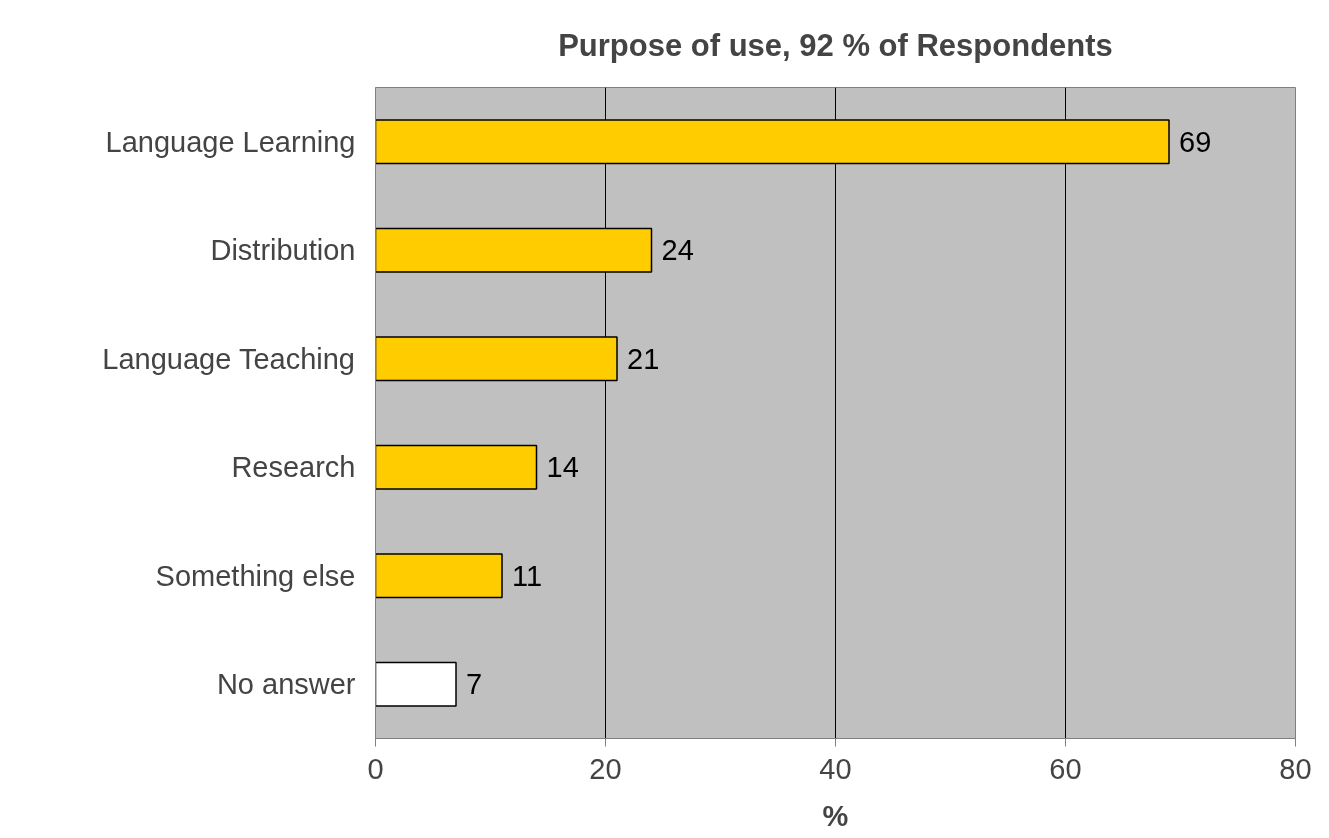 The width and height of the screenshot is (1329, 838). What do you see at coordinates (605, 768) in the screenshot?
I see `x-tick-label: 20` at bounding box center [605, 768].